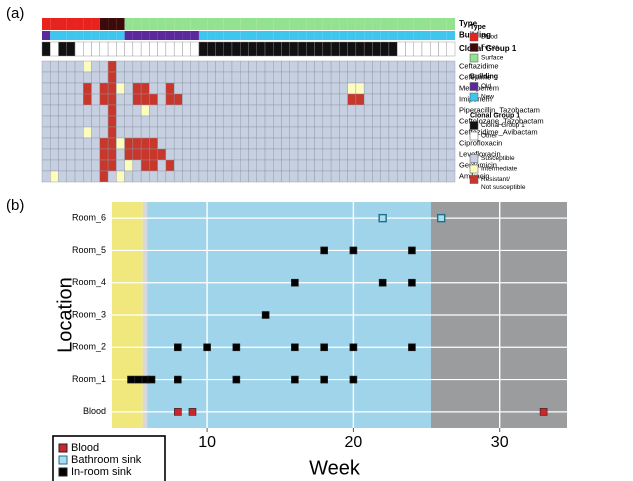 The height and width of the screenshot is (481, 633). Describe the element at coordinates (89, 347) in the screenshot. I see `y-tick-label: Room_2` at that location.